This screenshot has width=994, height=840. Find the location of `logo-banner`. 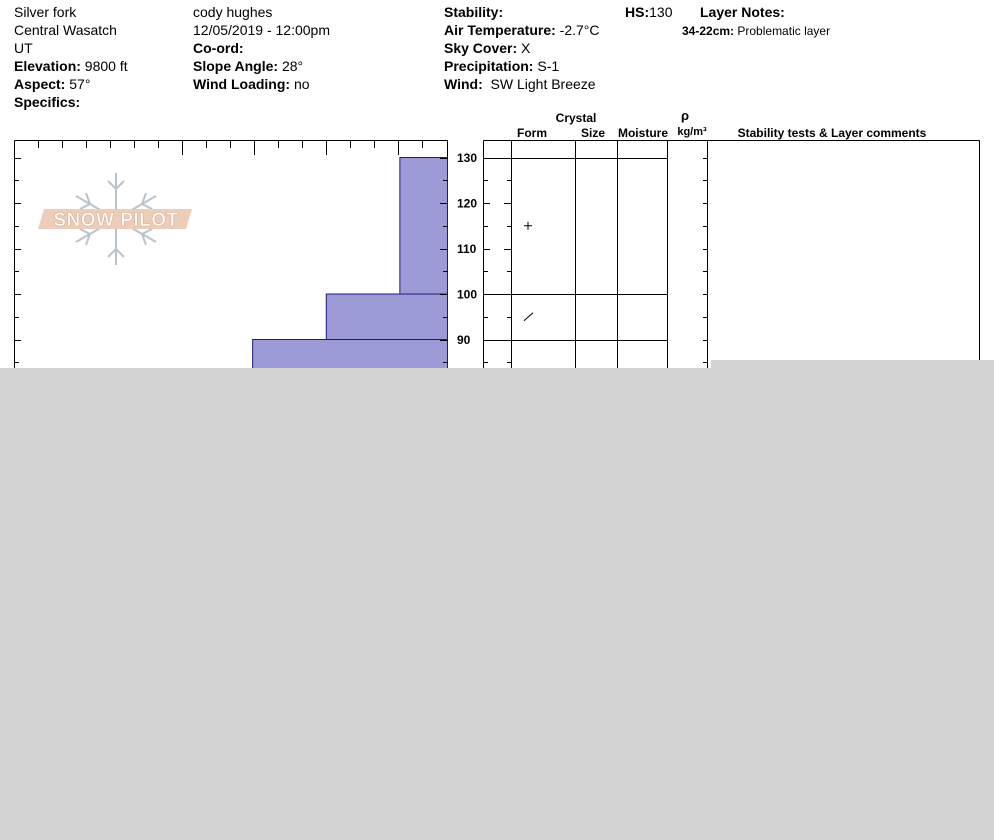

logo-banner is located at coordinates (115, 219).